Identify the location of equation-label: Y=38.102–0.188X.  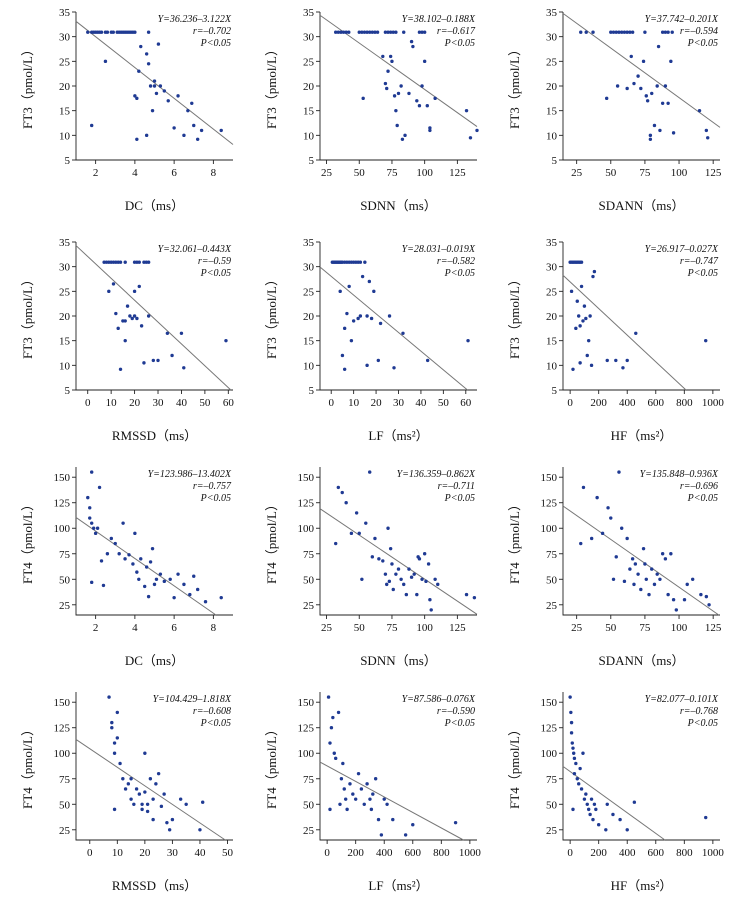
(439, 19).